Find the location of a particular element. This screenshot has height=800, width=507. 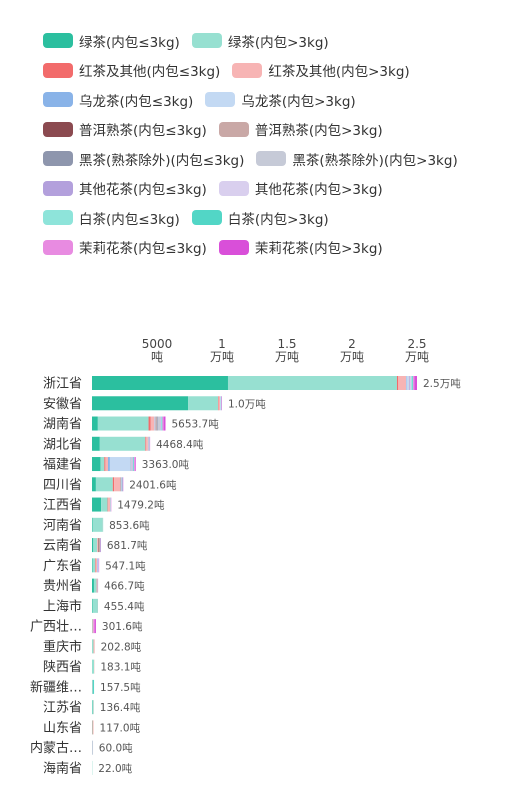

y-tick-label: 浙江省 is located at coordinates (62, 384).